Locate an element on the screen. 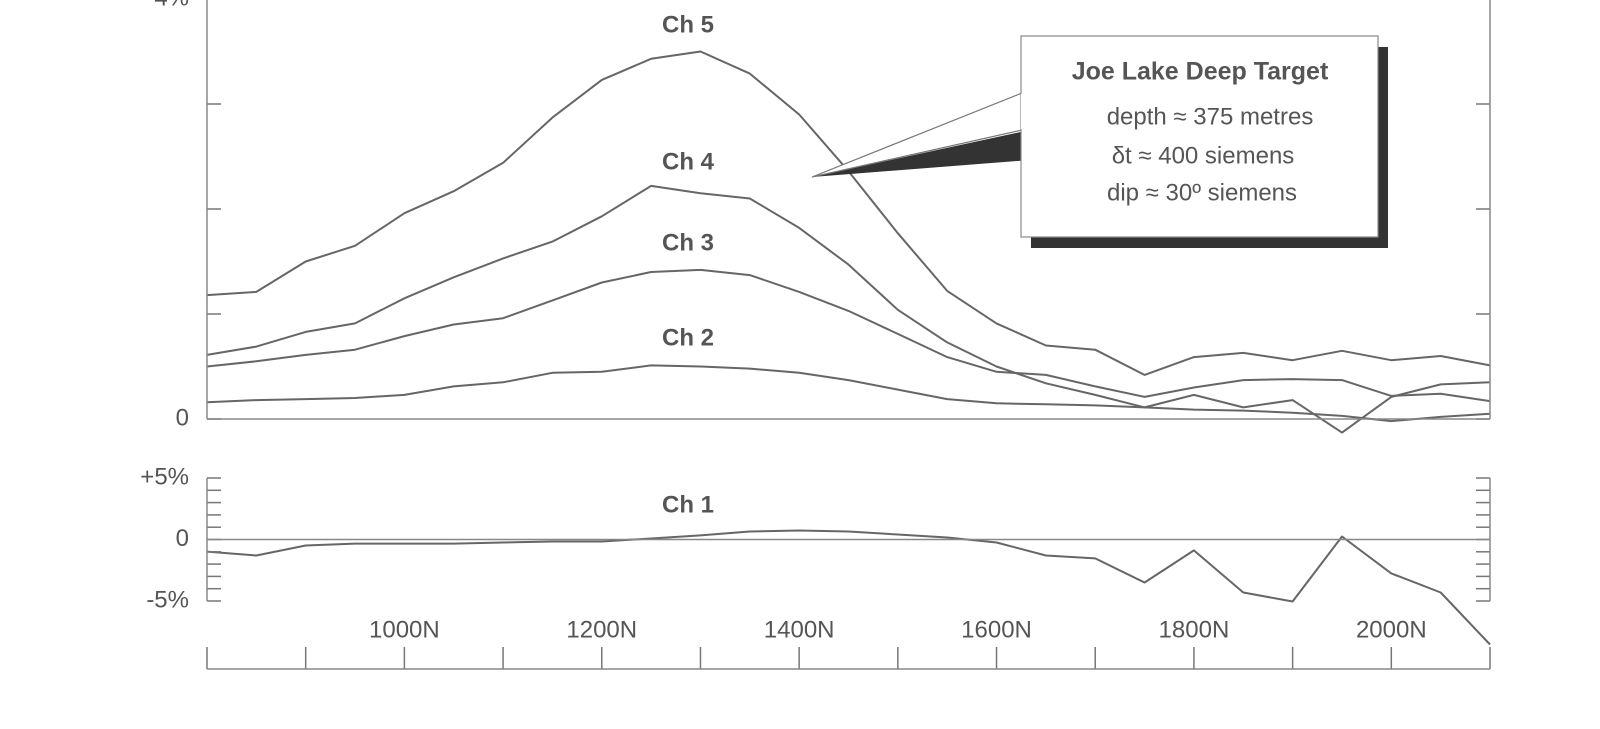 The height and width of the screenshot is (729, 1600). series-label: Ch 2 is located at coordinates (688, 337).